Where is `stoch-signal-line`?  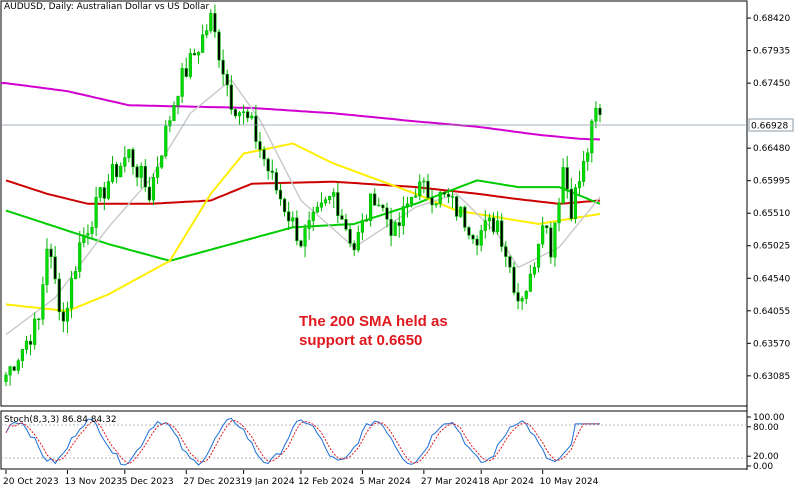
stoch-signal-line is located at coordinates (302, 442).